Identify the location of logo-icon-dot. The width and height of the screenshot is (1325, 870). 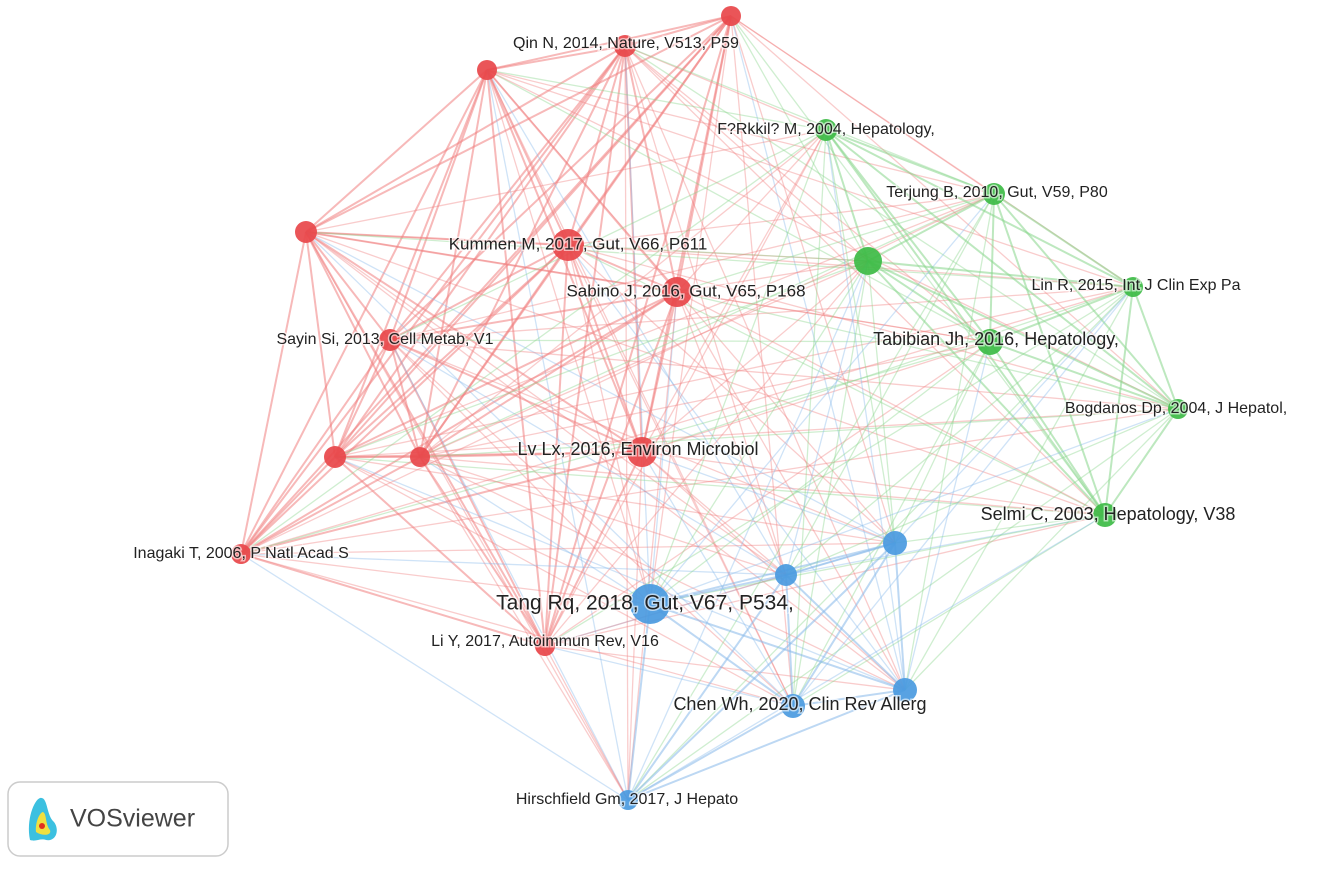
(42, 826).